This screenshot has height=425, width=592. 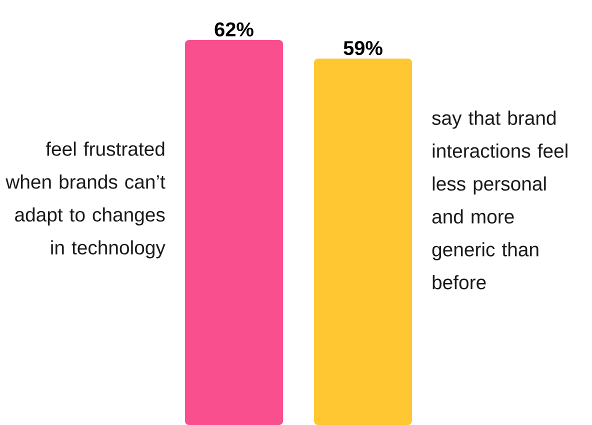 What do you see at coordinates (234, 29) in the screenshot?
I see `data-label: 62%` at bounding box center [234, 29].